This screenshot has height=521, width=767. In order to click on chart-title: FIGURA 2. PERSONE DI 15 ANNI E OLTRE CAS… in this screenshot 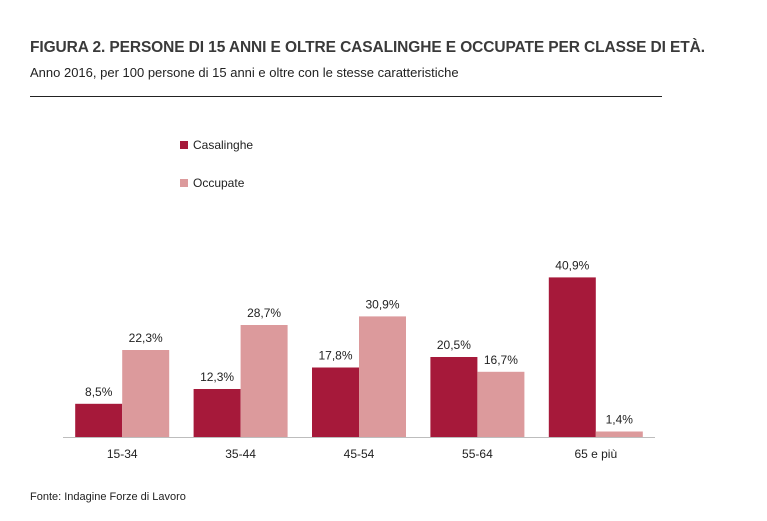, I will do `click(367, 47)`.